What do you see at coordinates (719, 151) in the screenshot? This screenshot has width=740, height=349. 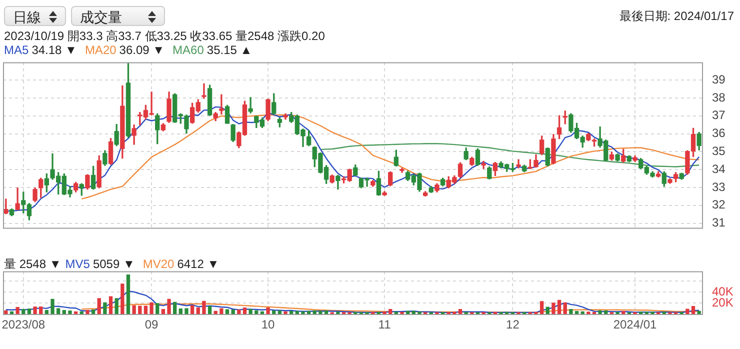 I see `y-tick-label: 35` at bounding box center [719, 151].